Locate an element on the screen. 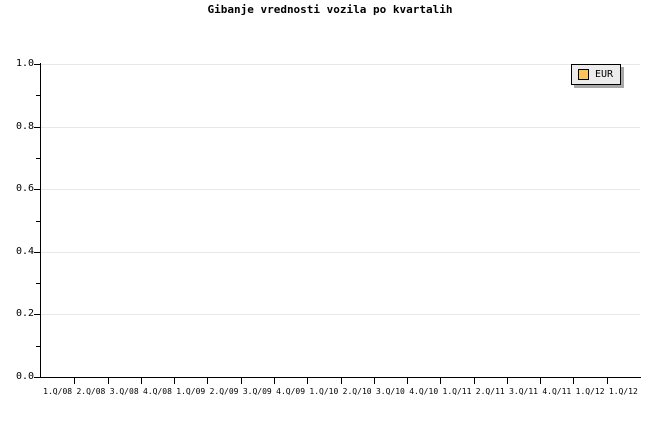 This screenshot has width=660, height=440. y-axis-tick-label: 0.0 is located at coordinates (24, 376).